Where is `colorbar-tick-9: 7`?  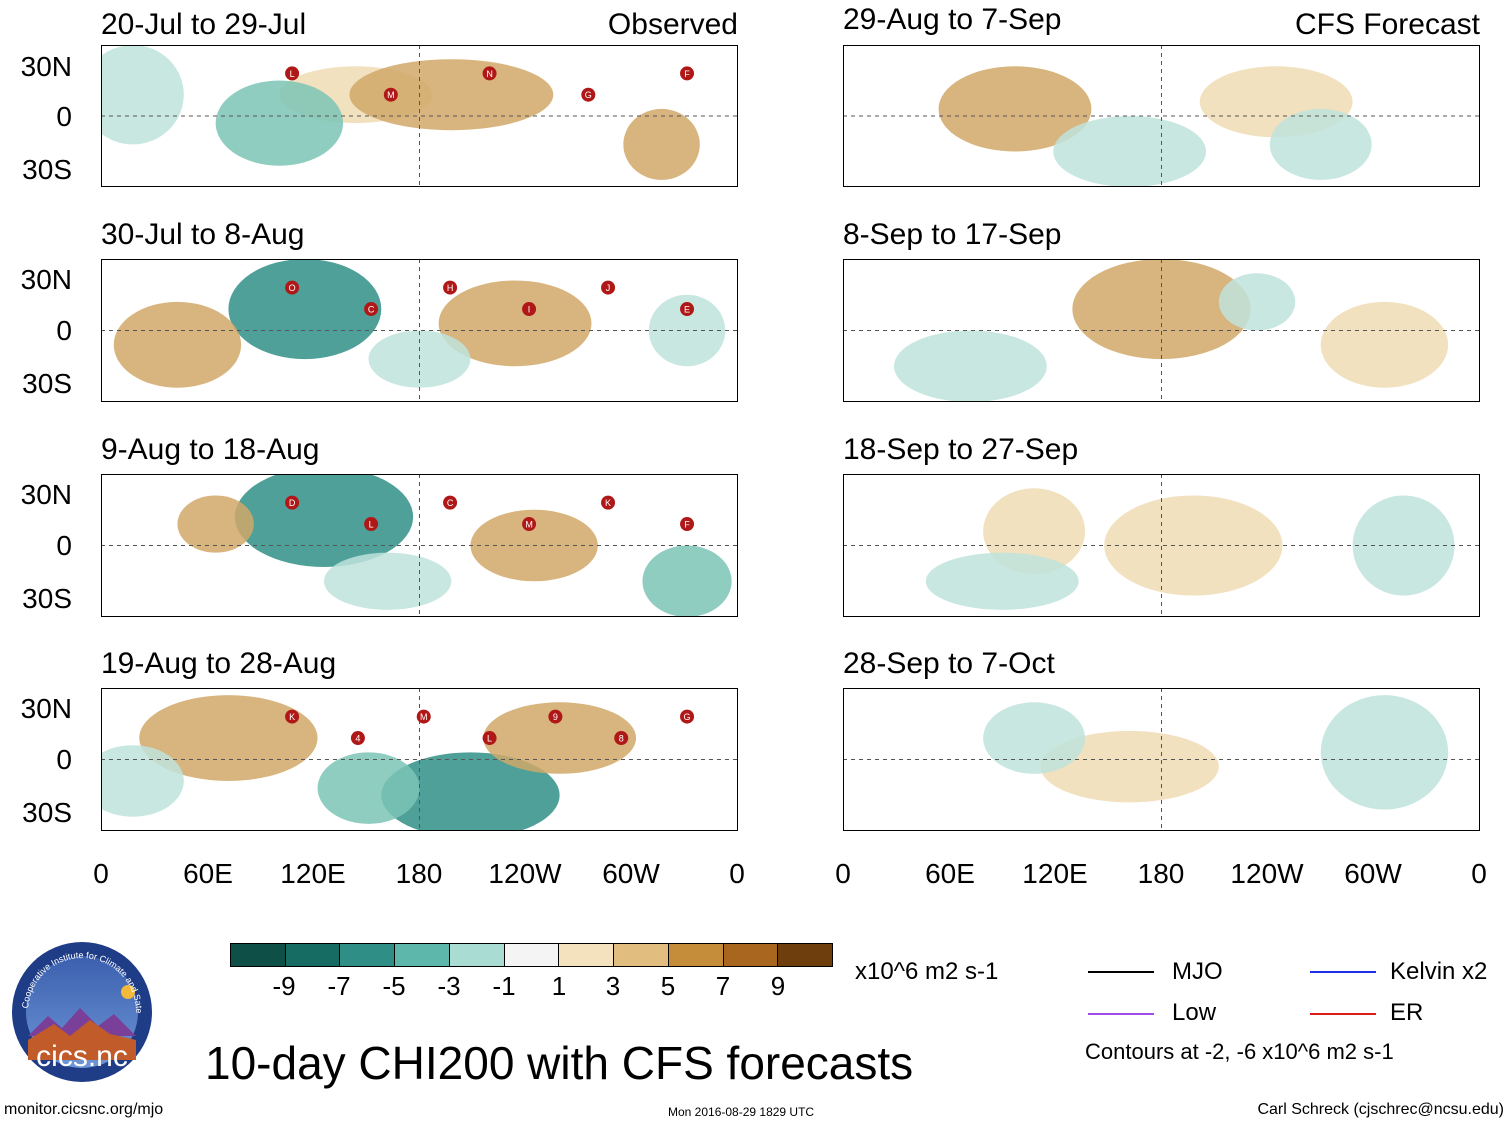 colorbar-tick-9: 7 is located at coordinates (723, 986).